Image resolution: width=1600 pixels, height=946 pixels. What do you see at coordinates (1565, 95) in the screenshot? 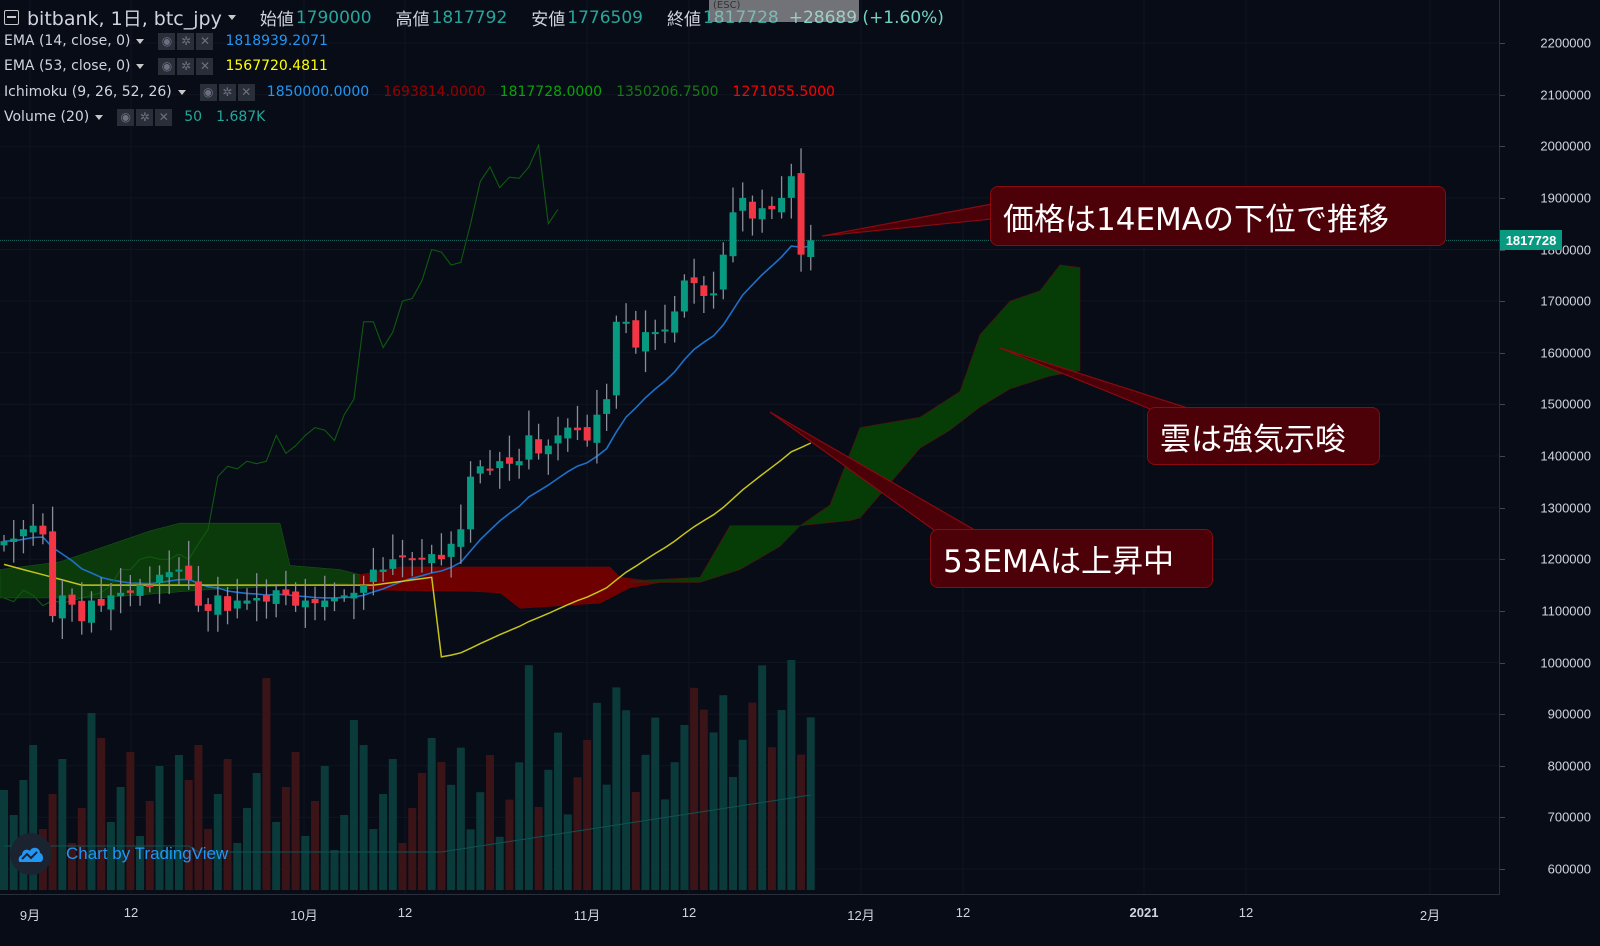
I see `price-tick: 2100000` at bounding box center [1565, 95].